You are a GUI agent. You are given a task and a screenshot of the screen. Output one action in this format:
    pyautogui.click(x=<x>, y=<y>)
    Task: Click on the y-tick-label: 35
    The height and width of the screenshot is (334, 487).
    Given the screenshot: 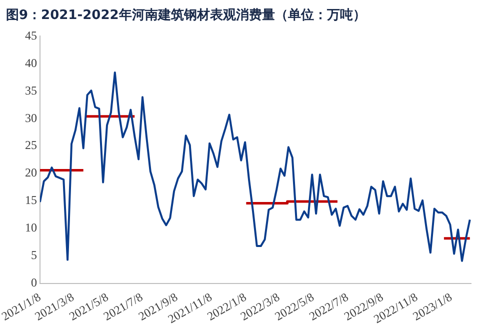 What is the action you would take?
    pyautogui.click(x=30, y=90)
    